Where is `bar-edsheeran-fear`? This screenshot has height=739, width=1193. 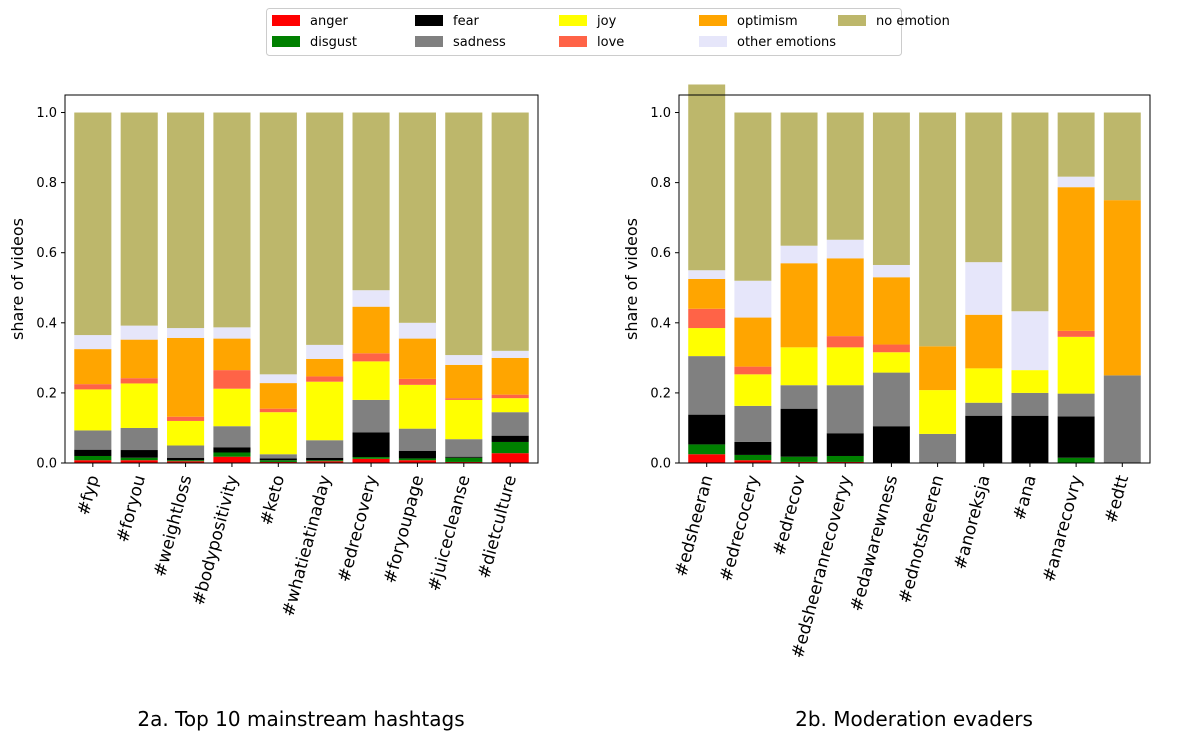
bar-edsheeran-fear is located at coordinates (707, 429).